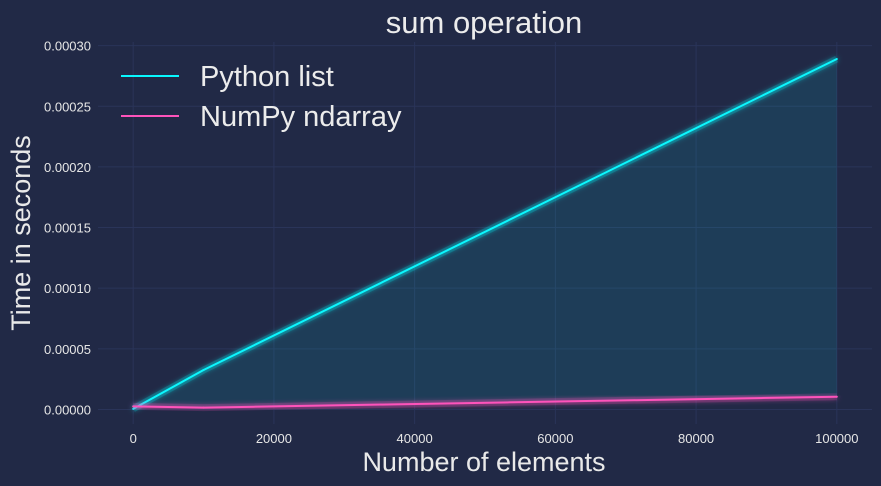 This screenshot has height=486, width=881. I want to click on y-tick-label: 0.00030, so click(67, 46).